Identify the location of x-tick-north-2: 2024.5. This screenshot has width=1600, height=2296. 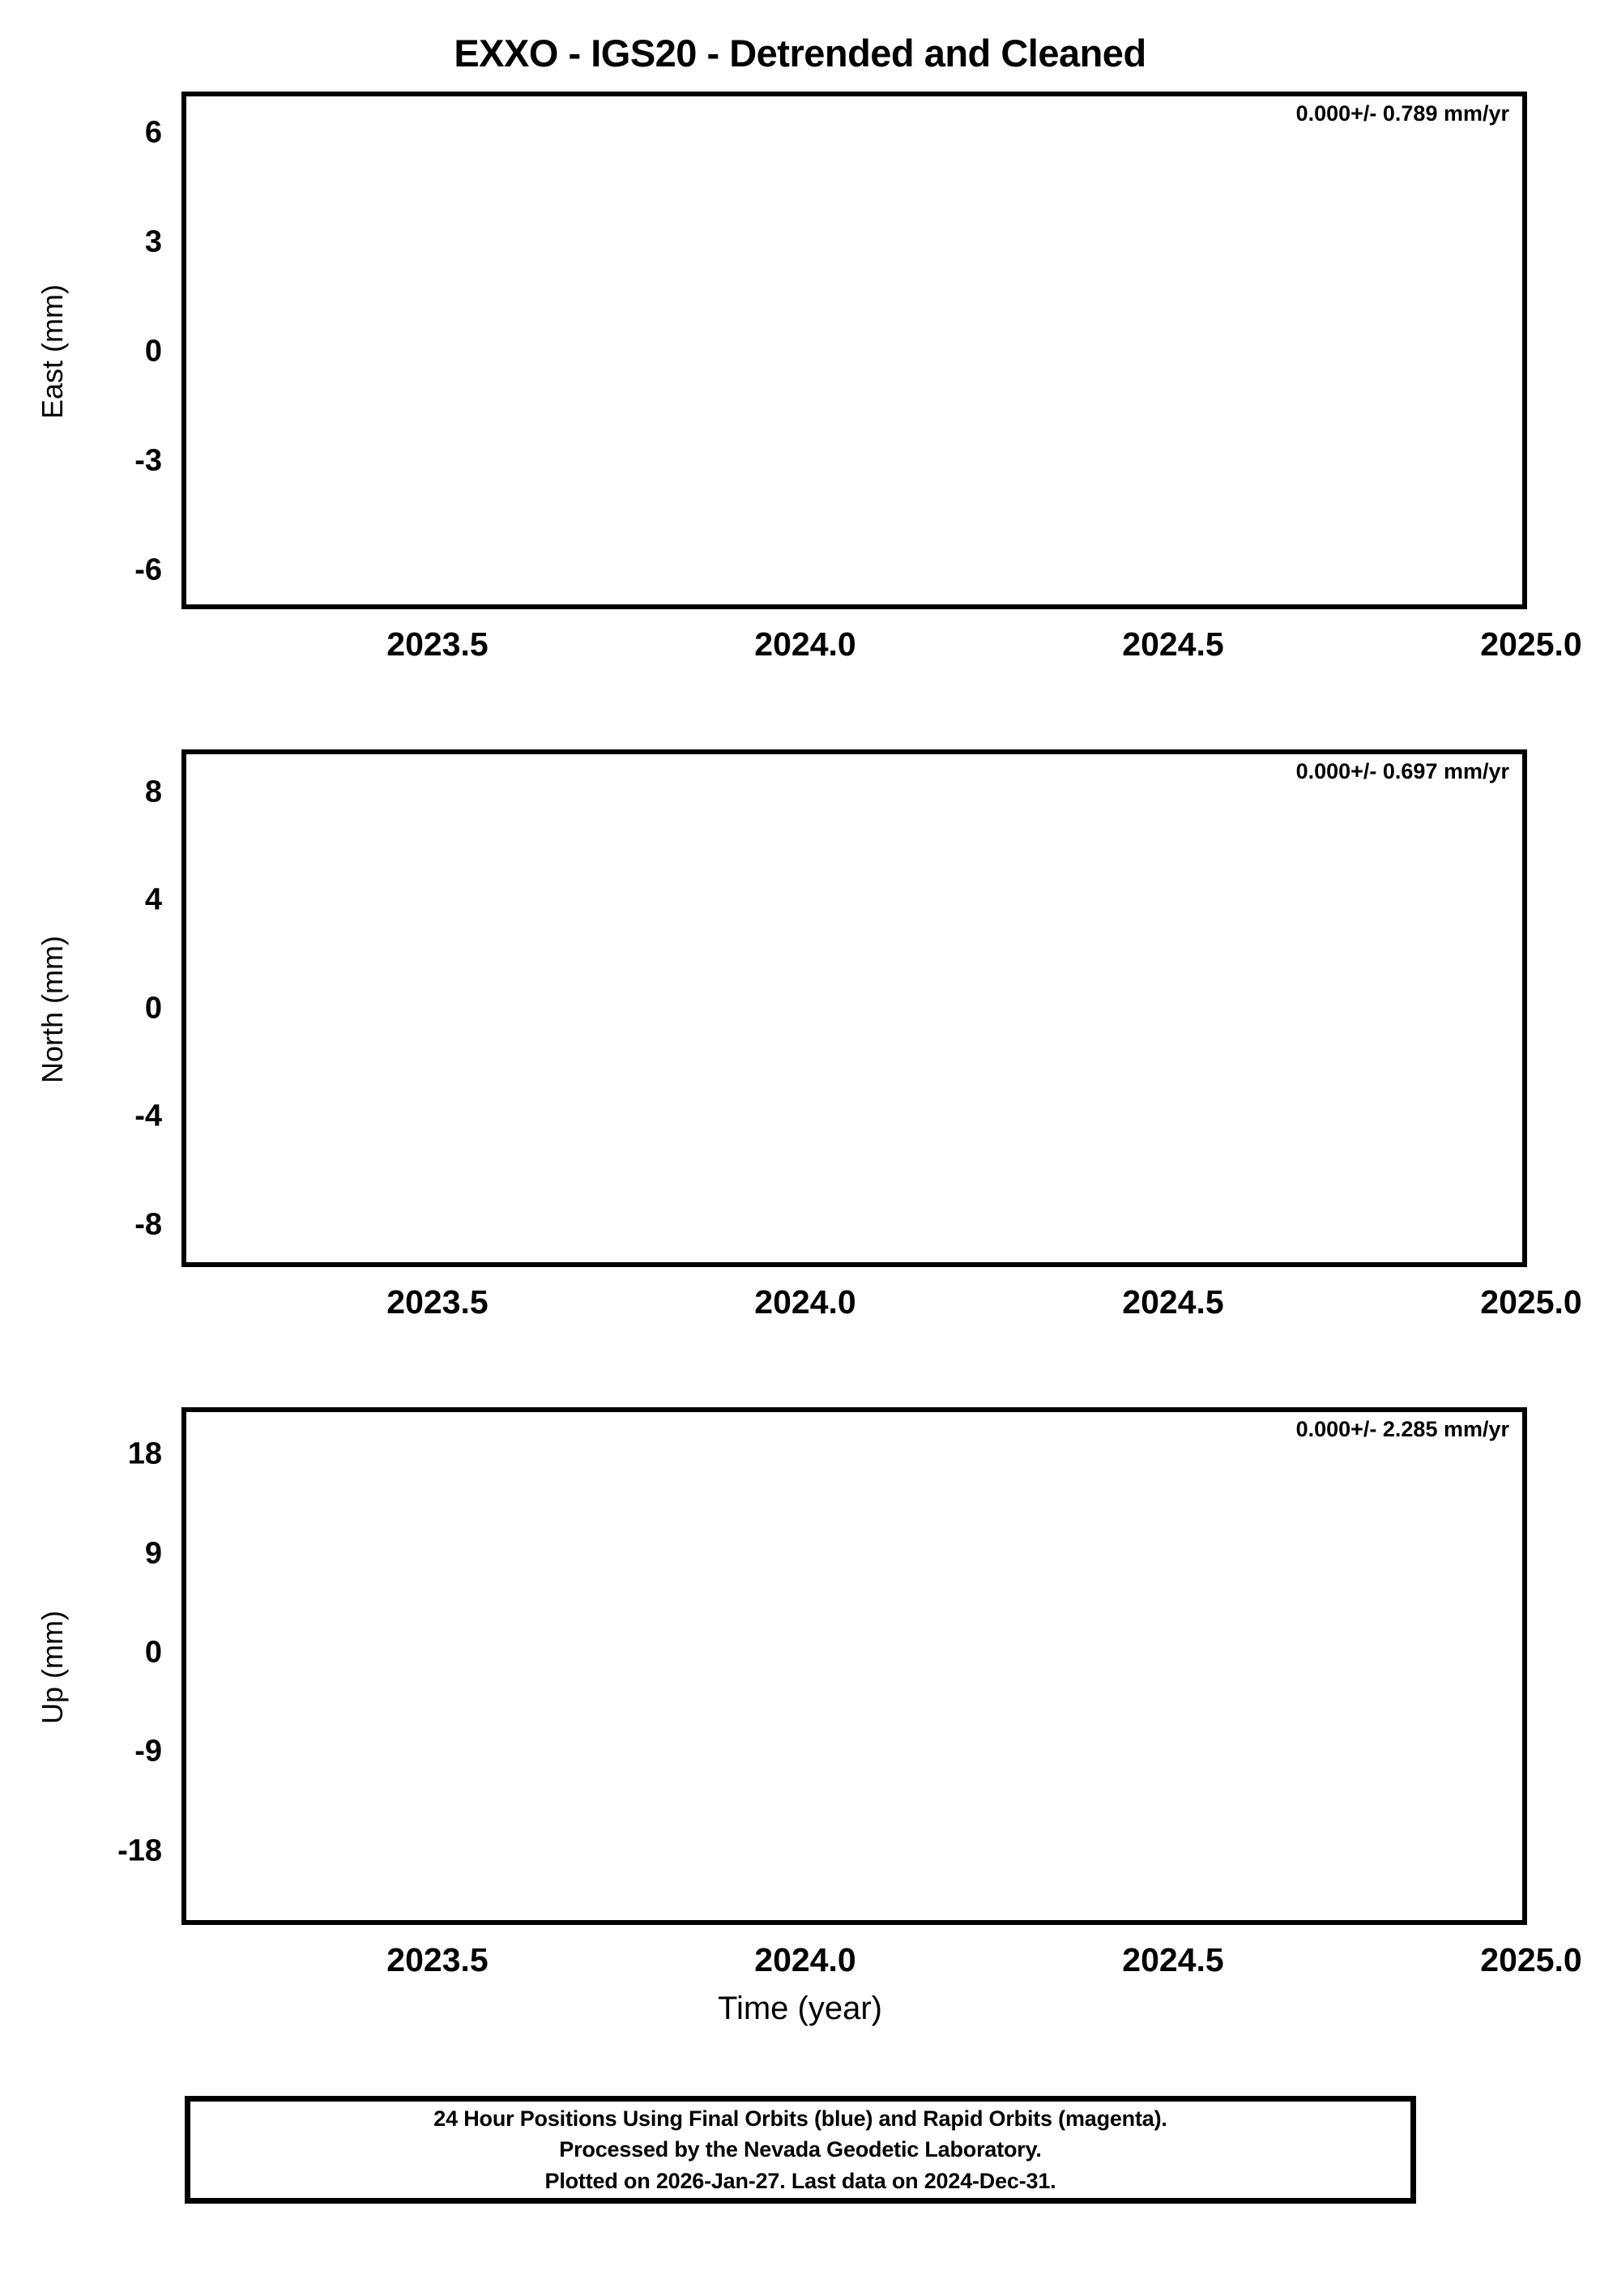
(1173, 1302).